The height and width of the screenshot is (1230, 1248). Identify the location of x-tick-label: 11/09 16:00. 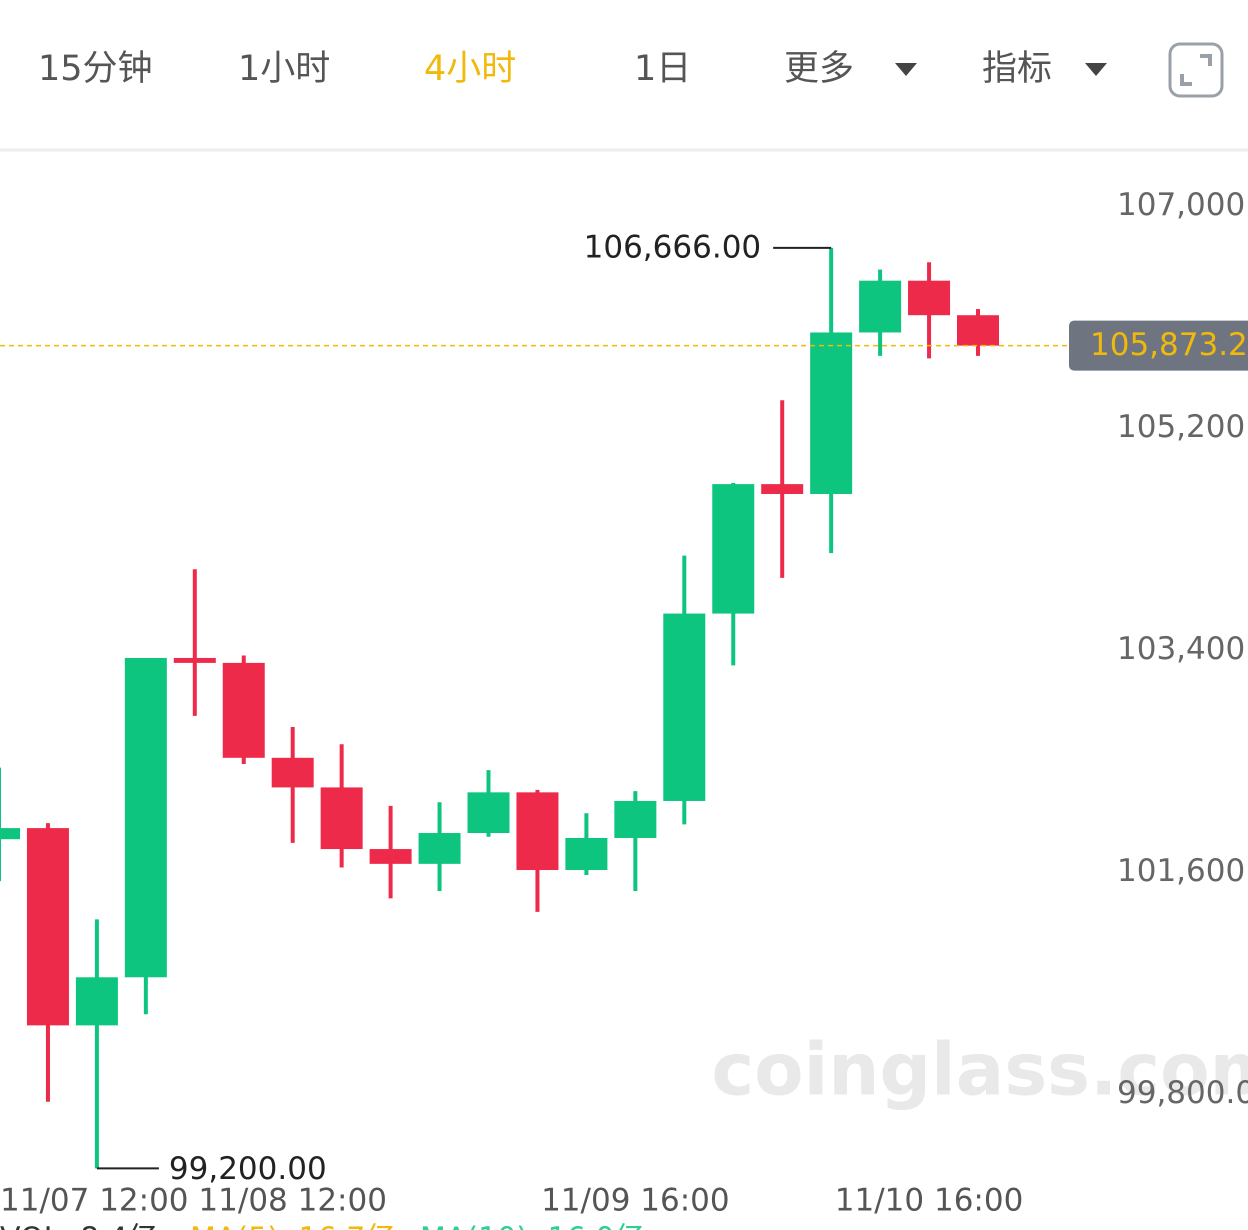
(635, 1201).